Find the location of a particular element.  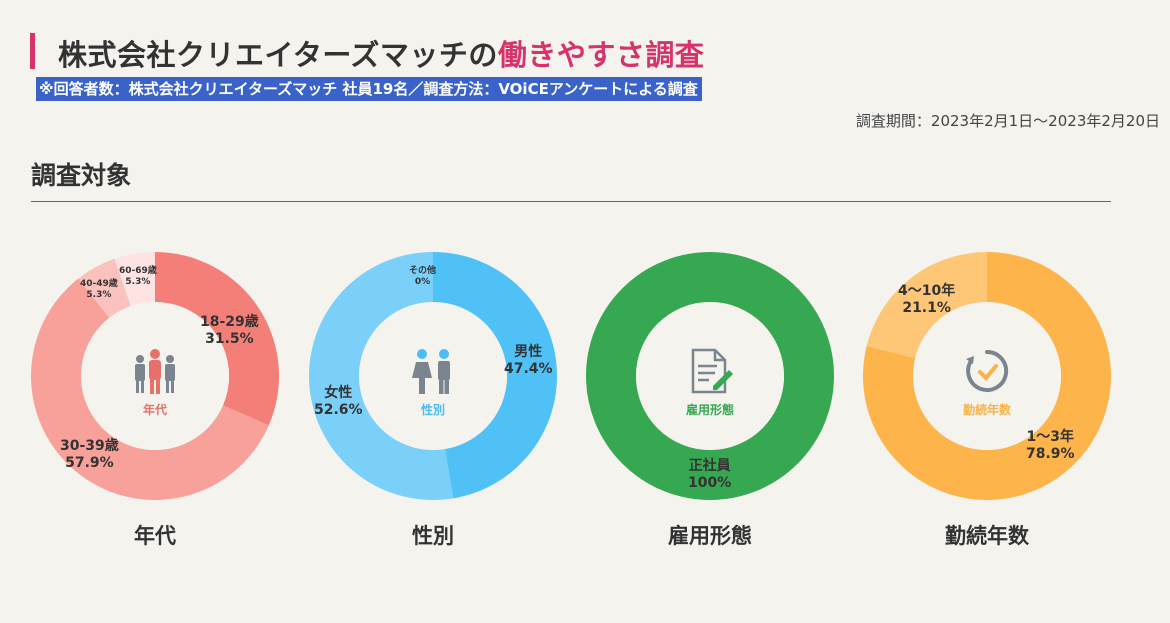

slice-value-40-49: 5.3% is located at coordinates (99, 294).